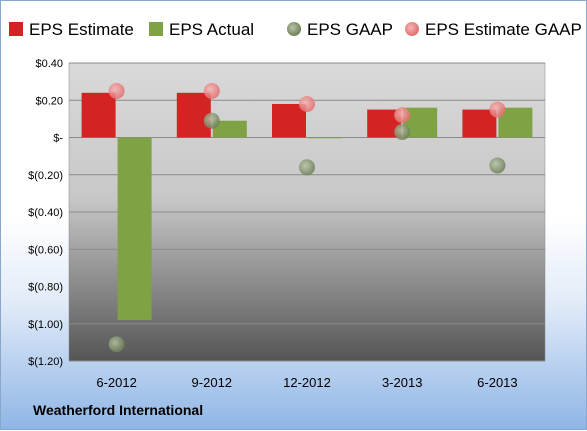 This screenshot has height=431, width=587. I want to click on y-tick-label: $0.20, so click(49, 101).